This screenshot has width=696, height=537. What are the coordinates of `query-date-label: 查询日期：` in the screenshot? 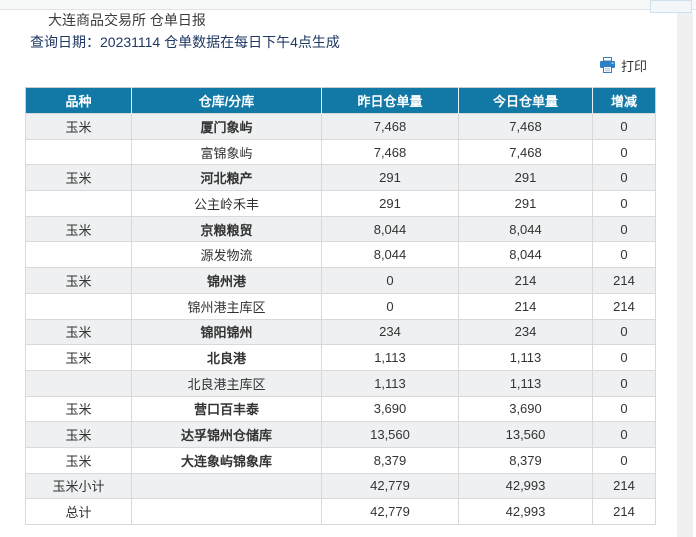 It's located at (65, 42).